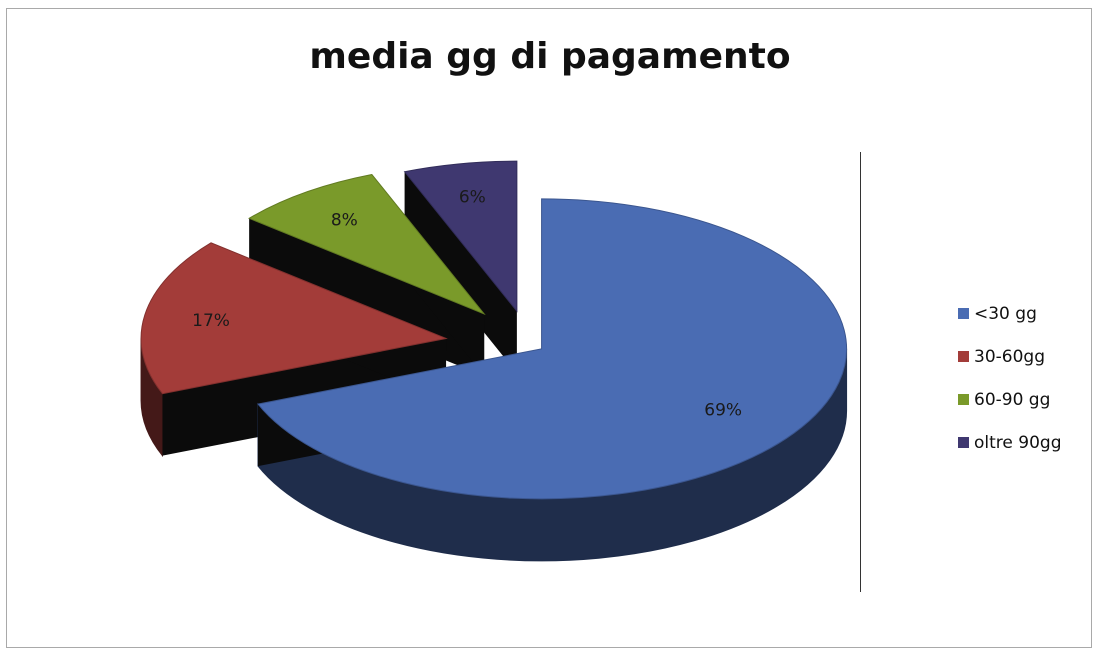  What do you see at coordinates (723, 411) in the screenshot?
I see `data-label: 69%` at bounding box center [723, 411].